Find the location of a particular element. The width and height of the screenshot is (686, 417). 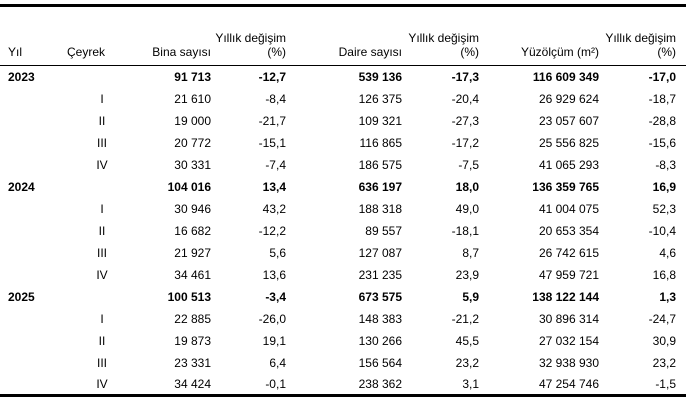

quarter-row: II 19 000 -21,7 109 321 -27,3 23 057 607 -28,8 is located at coordinates (343, 121).